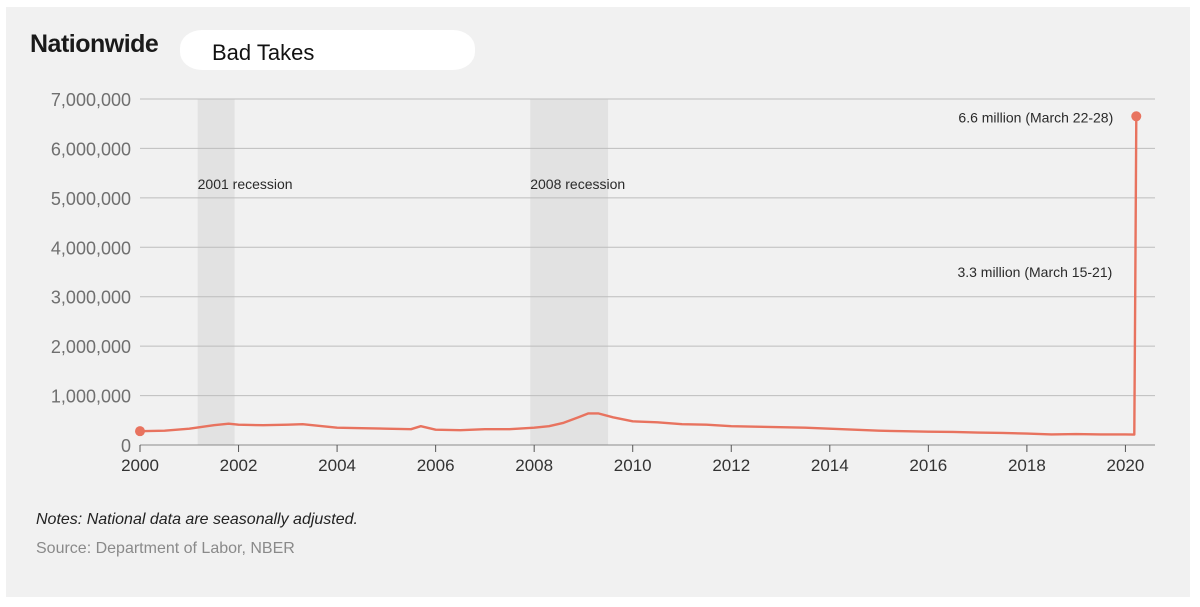 The width and height of the screenshot is (1200, 607). What do you see at coordinates (1035, 117) in the screenshot?
I see `data-annotation: 6.6 million (March 22-28)` at bounding box center [1035, 117].